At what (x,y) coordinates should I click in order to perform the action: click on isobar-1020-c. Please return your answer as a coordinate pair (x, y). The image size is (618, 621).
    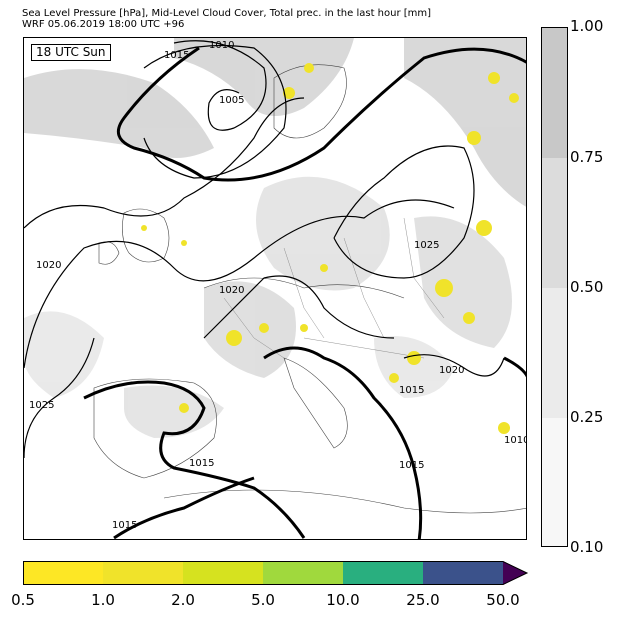
    Looking at the image, I should click on (454, 365).